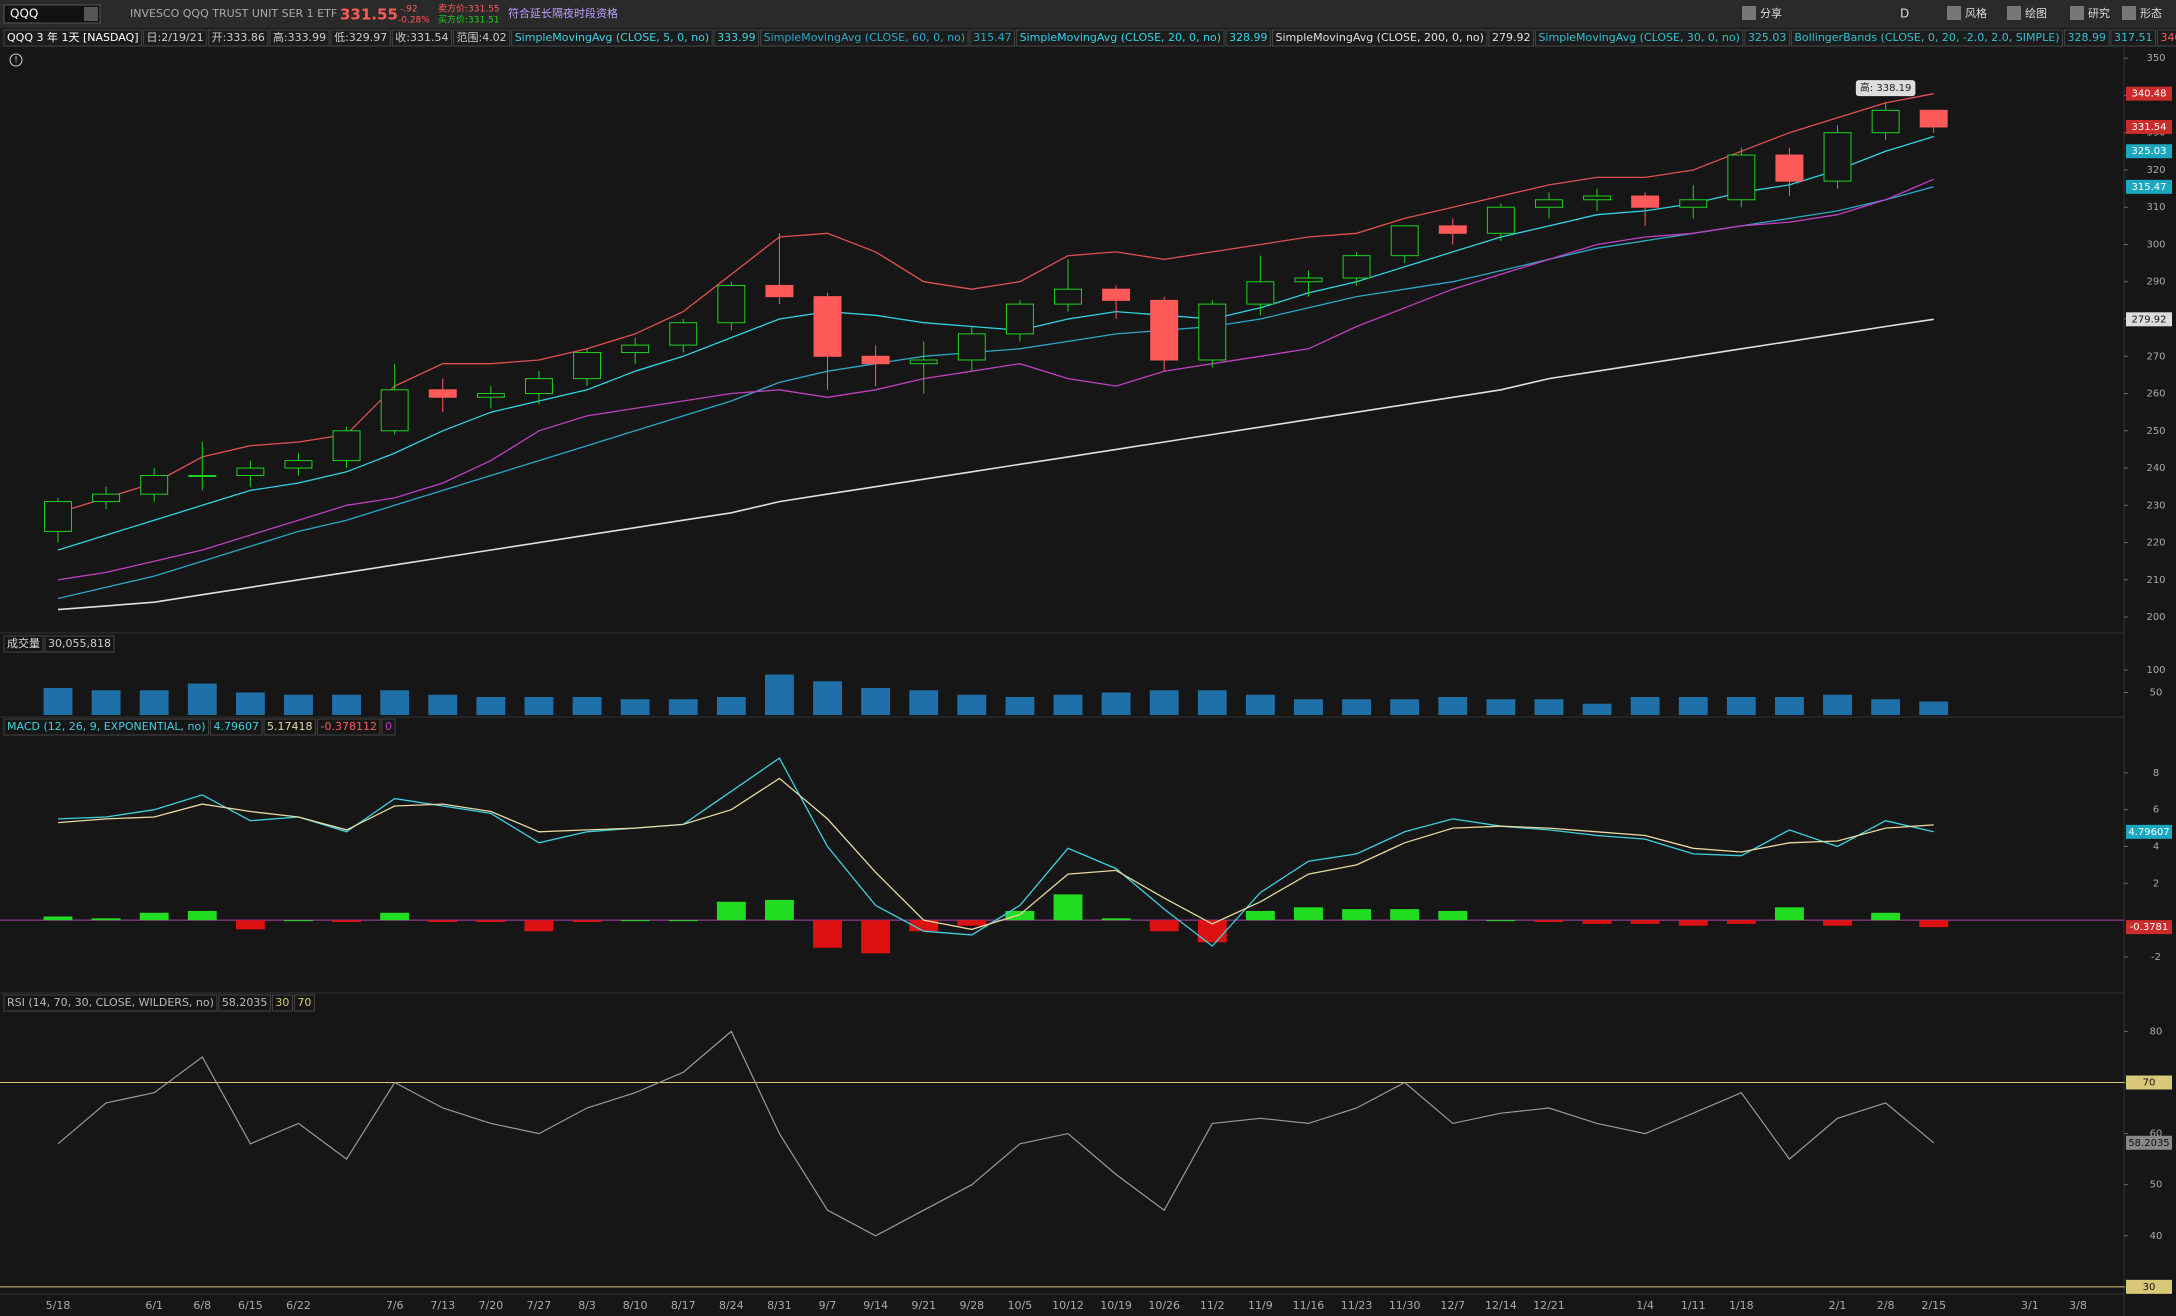  What do you see at coordinates (2168, 37) in the screenshot?
I see `header-text: 340.48` at bounding box center [2168, 37].